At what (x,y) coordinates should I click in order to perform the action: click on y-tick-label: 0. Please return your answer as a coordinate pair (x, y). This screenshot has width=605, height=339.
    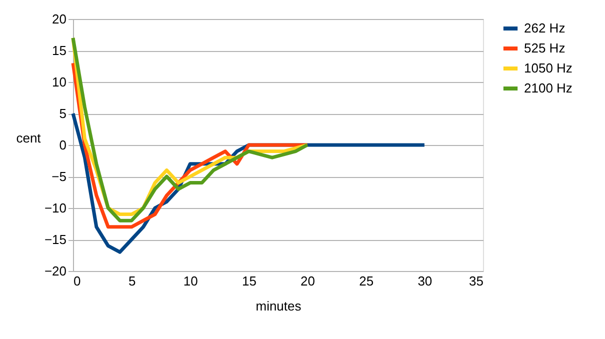
    Looking at the image, I should click on (62, 145).